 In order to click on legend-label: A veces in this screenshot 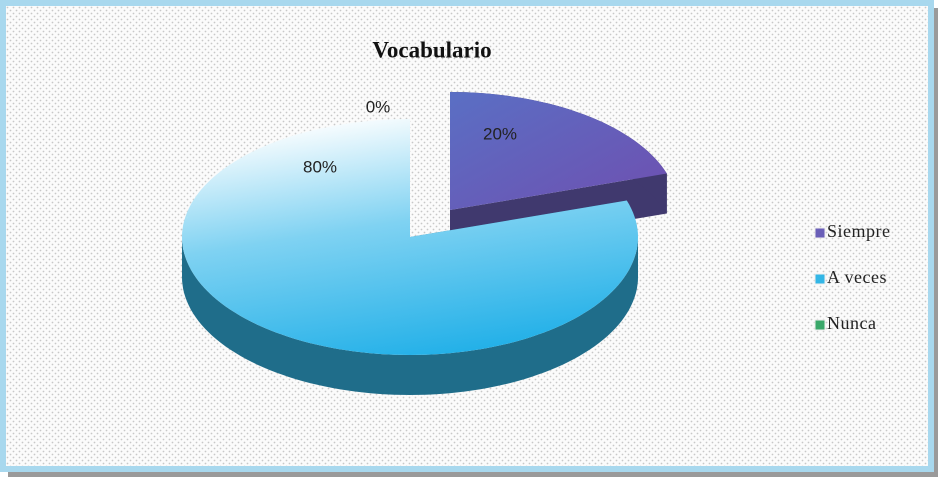, I will do `click(857, 277)`.